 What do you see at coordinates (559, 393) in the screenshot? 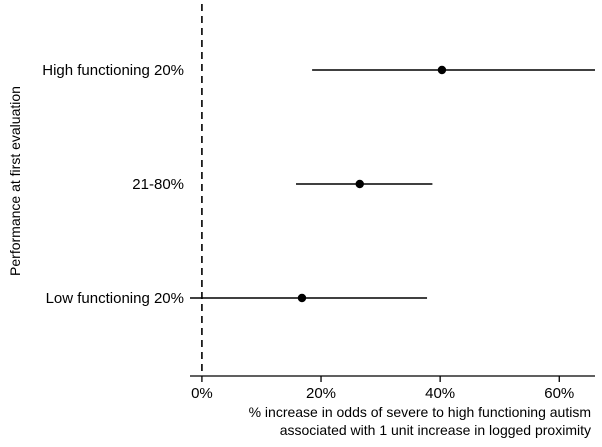
I see `x-tick-label-3: 60%` at bounding box center [559, 393].